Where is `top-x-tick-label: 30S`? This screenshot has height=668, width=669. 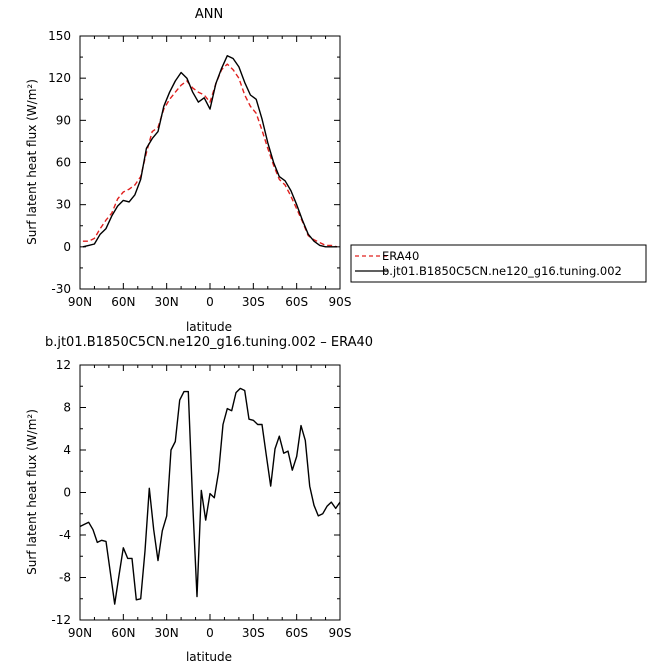 top-x-tick-label: 30S is located at coordinates (253, 302).